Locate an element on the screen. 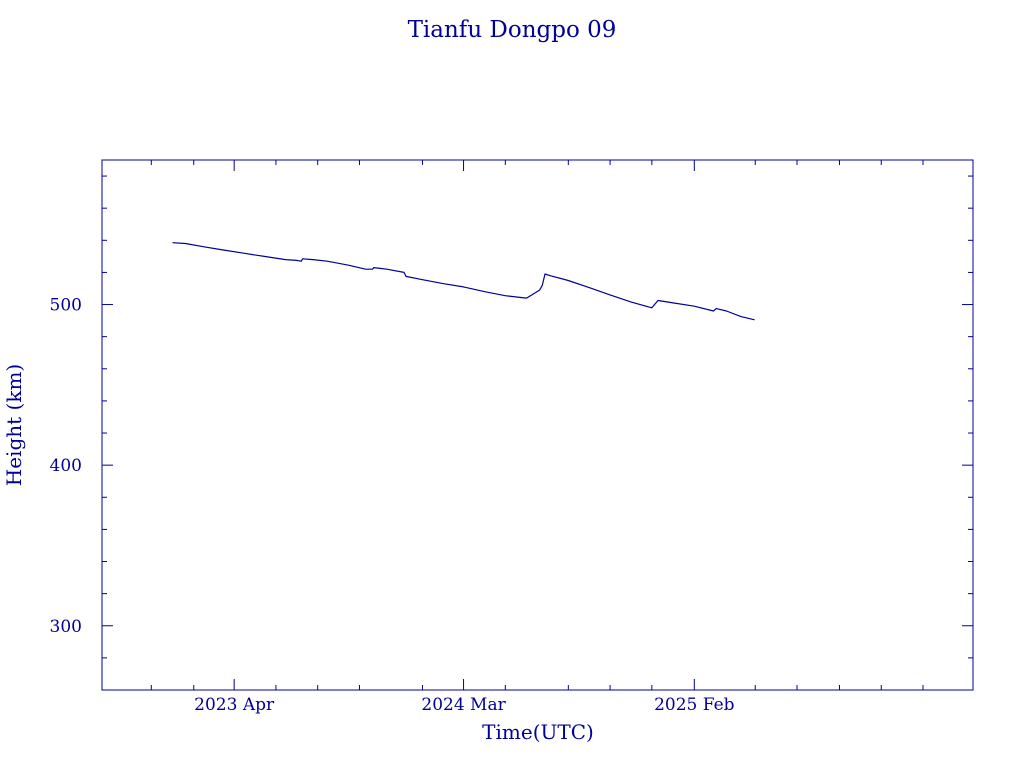 This screenshot has height=773, width=1024. y-tick-label: 500 is located at coordinates (66, 306).